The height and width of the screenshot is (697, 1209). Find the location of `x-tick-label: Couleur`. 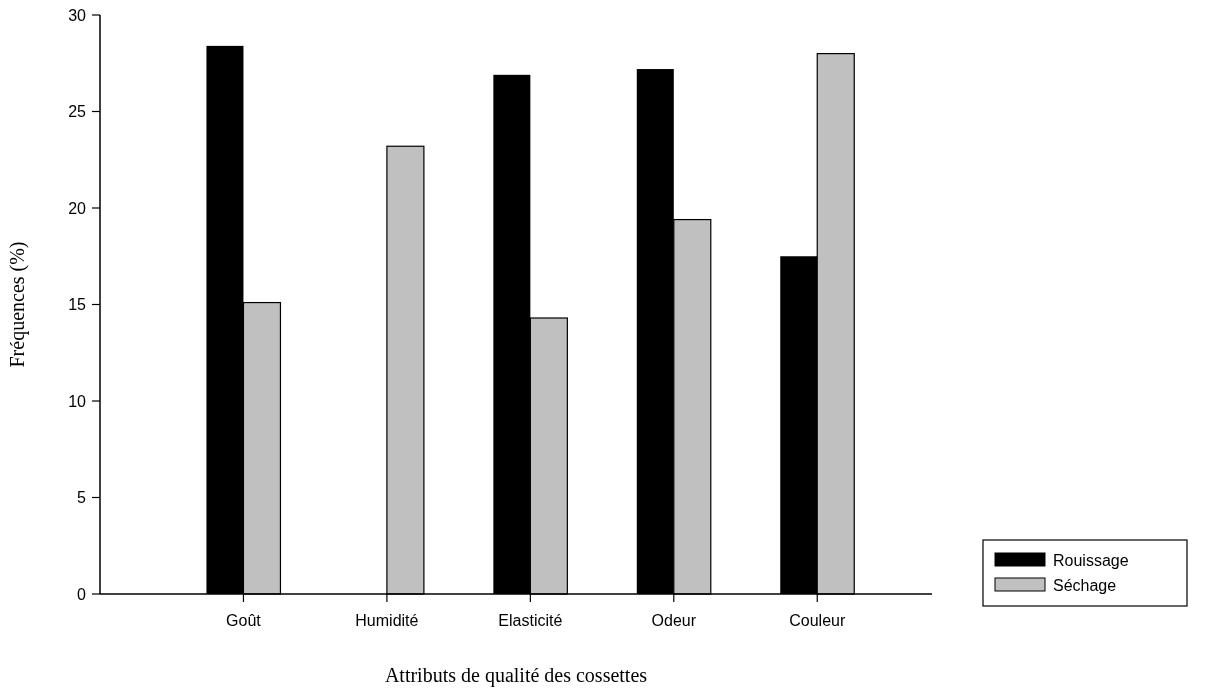

x-tick-label: Couleur is located at coordinates (817, 620).